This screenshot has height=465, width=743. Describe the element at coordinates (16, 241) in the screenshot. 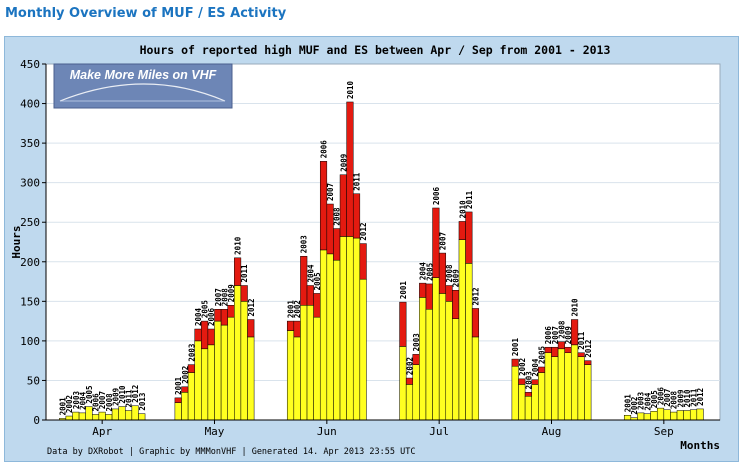

I see `y-axis-label: Hours` at that location.